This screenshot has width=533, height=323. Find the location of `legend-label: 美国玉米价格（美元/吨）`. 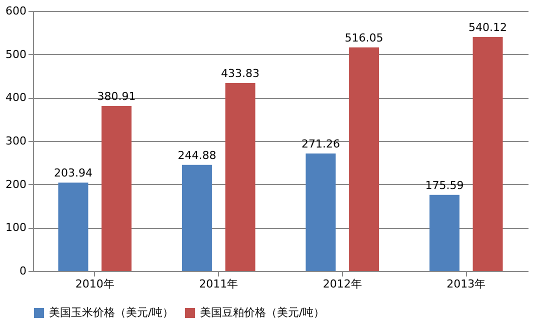

legend-label: 美国玉米价格（美元/吨） is located at coordinates (111, 312).